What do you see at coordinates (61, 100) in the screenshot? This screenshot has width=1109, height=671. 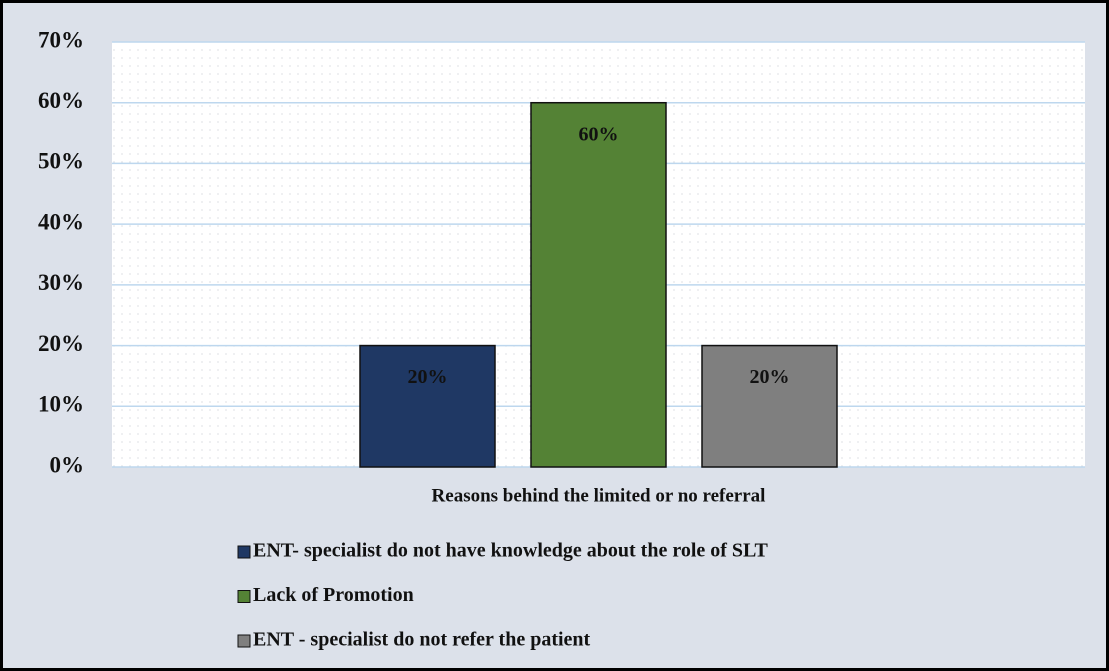 I see `y-tick-label: 60%` at bounding box center [61, 100].